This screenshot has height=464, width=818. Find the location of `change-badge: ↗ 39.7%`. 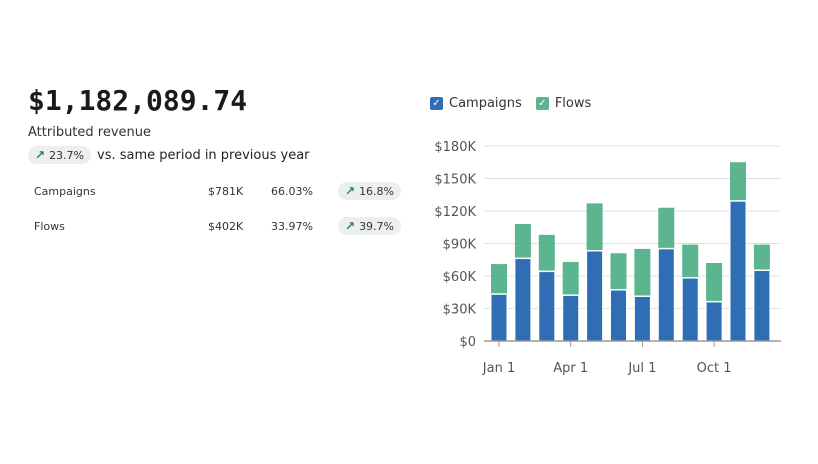

change-badge: ↗ 39.7% is located at coordinates (370, 226).